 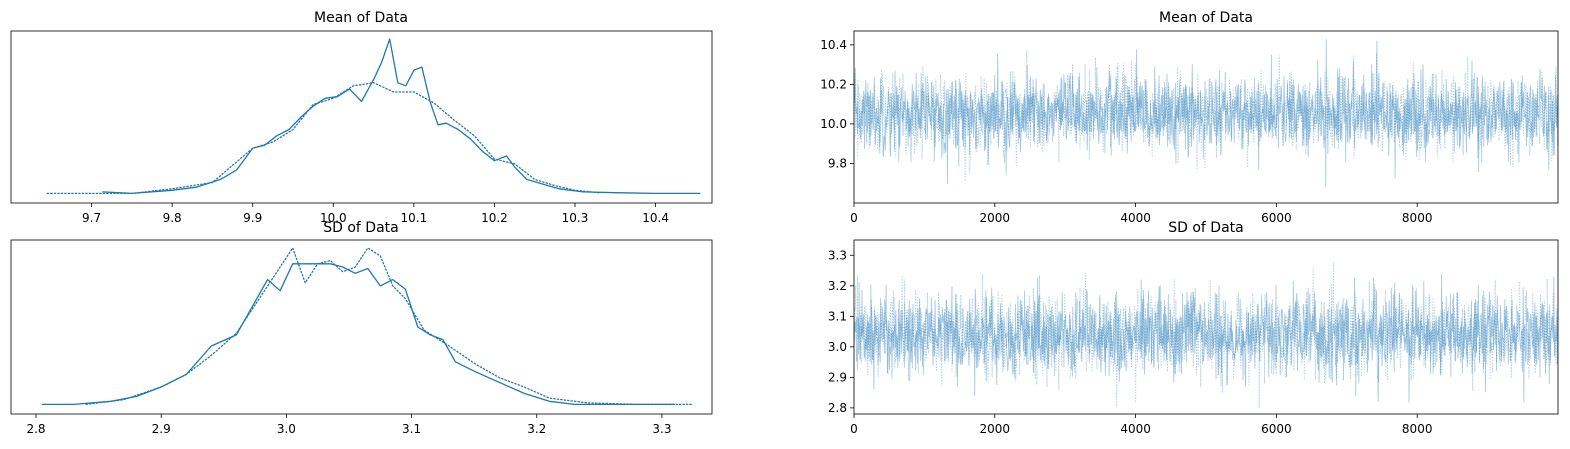 What do you see at coordinates (833, 124) in the screenshot?
I see `y-tick-label: 10.0` at bounding box center [833, 124].